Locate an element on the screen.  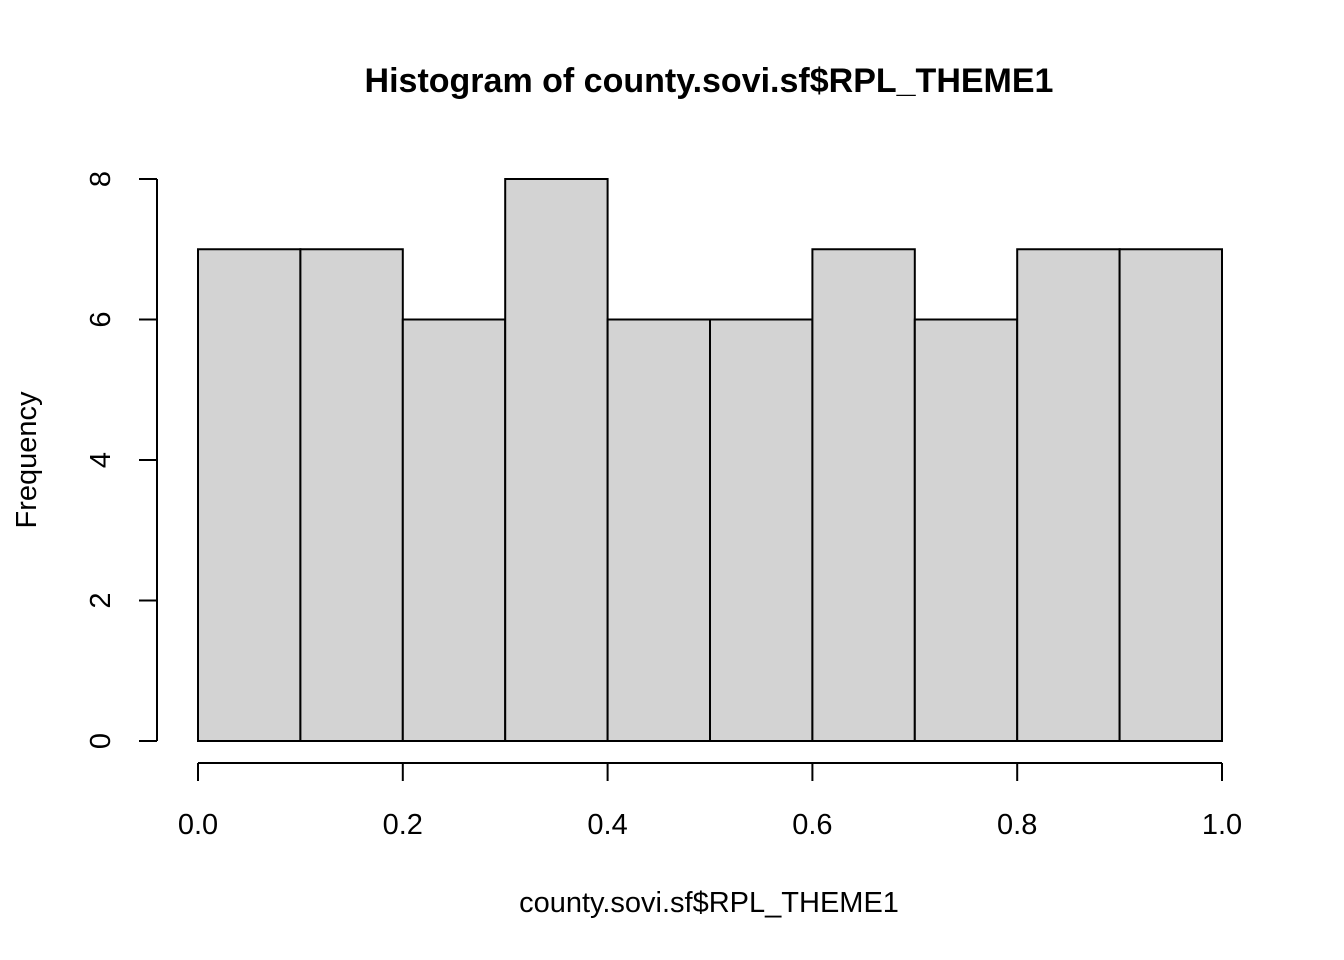
y-tick-label: 6 is located at coordinates (101, 319).